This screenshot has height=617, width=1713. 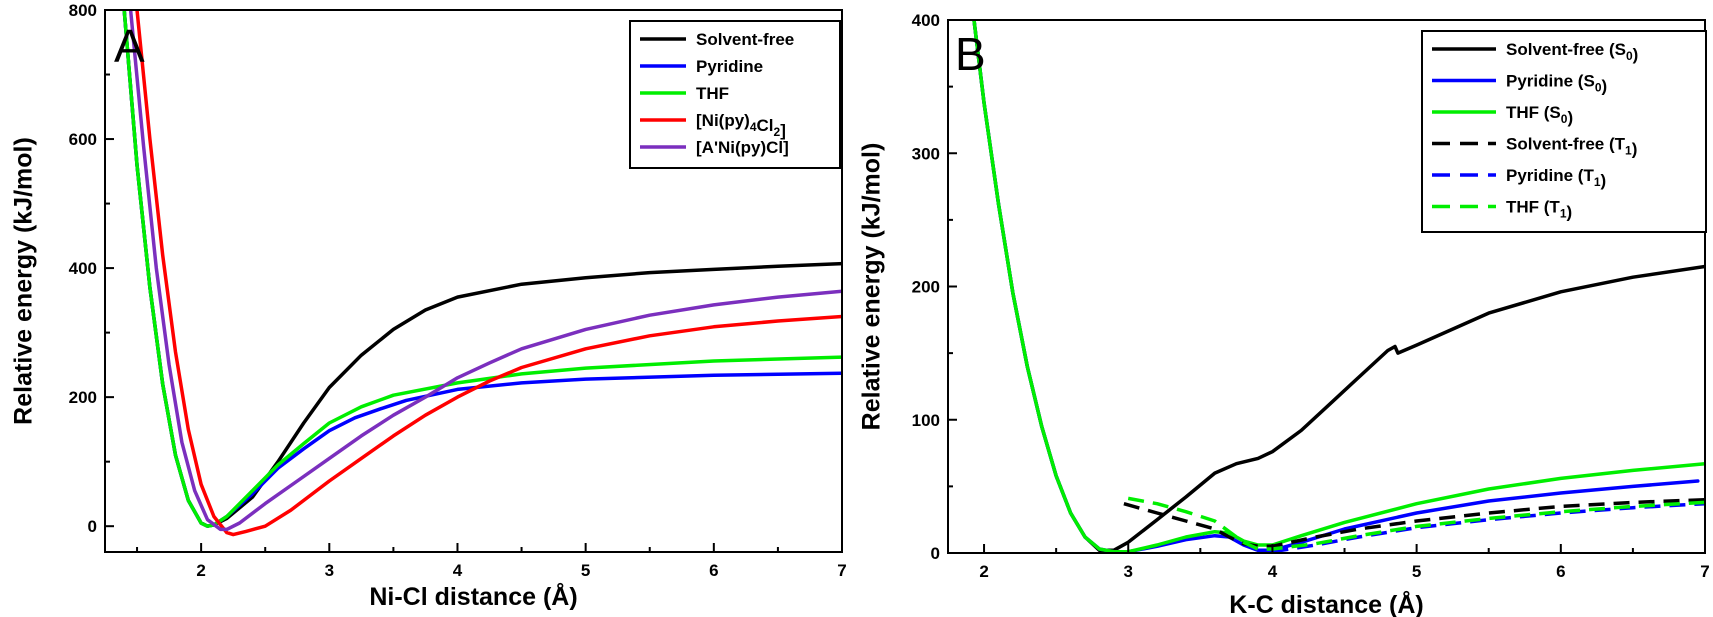 What do you see at coordinates (970, 54) in the screenshot?
I see `panel-label: B` at bounding box center [970, 54].